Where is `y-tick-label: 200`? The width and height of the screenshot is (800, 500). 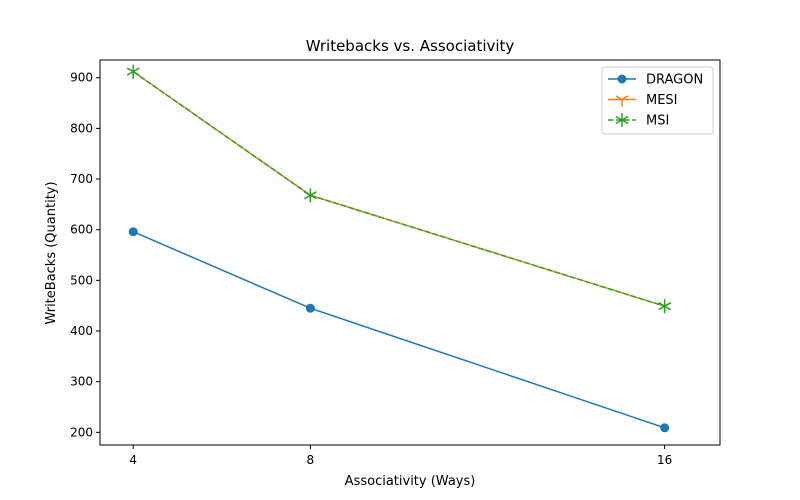
y-tick-label: 200 is located at coordinates (81, 432).